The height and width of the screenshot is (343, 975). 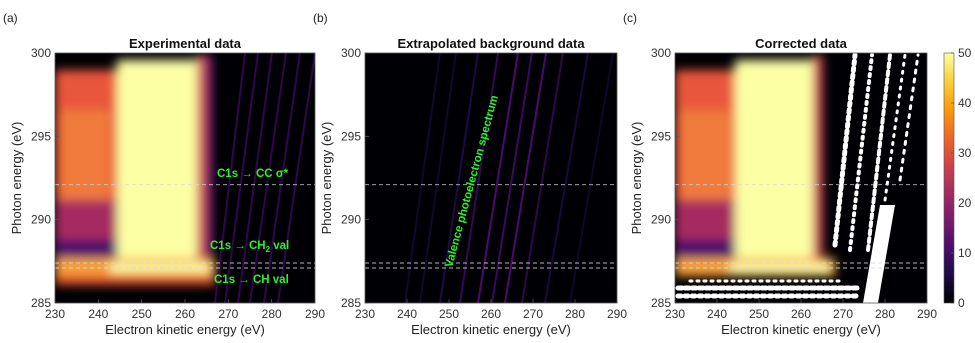 What do you see at coordinates (965, 53) in the screenshot?
I see `colorbar-tick-label: 50` at bounding box center [965, 53].